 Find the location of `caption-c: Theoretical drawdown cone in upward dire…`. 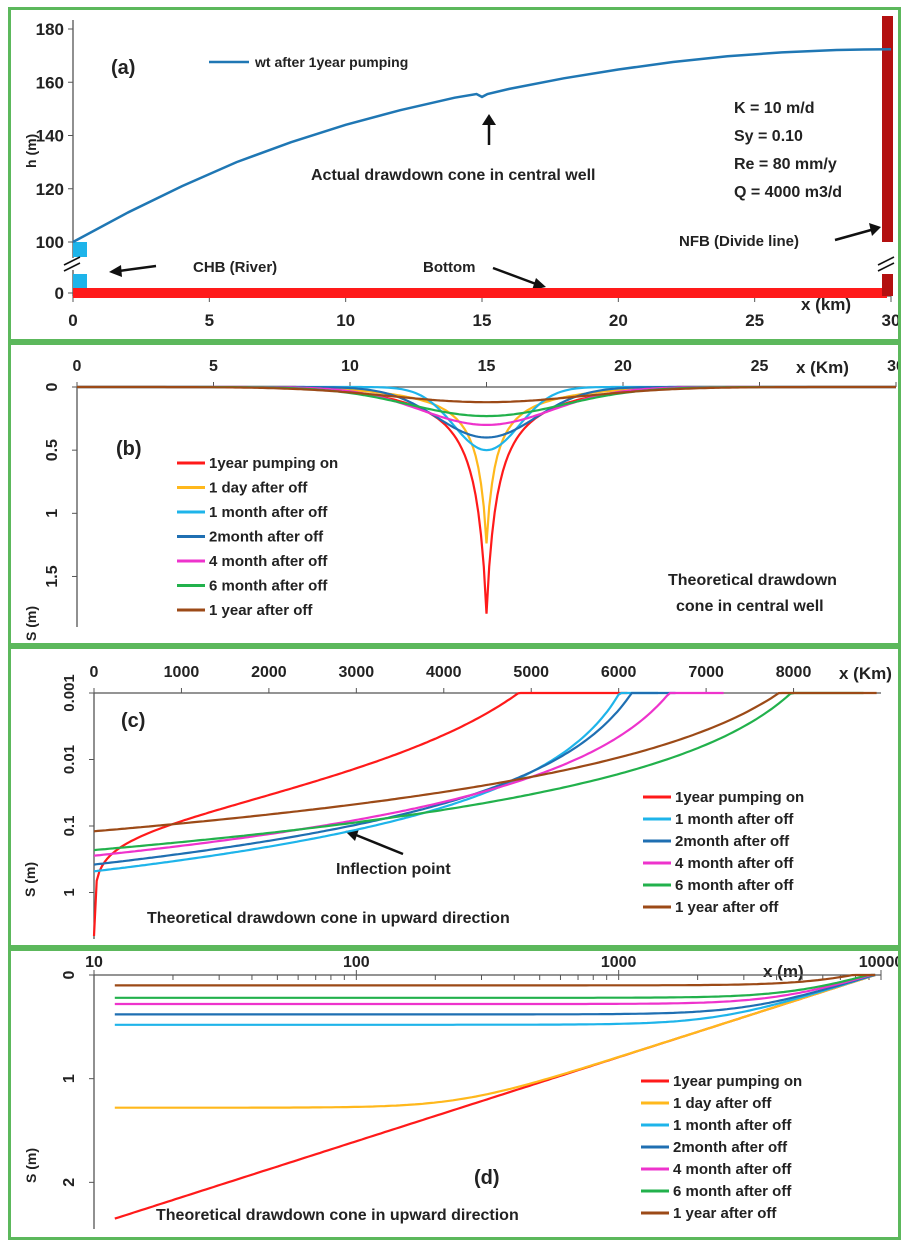

caption-c: Theoretical drawdown cone in upward dire… is located at coordinates (328, 918).